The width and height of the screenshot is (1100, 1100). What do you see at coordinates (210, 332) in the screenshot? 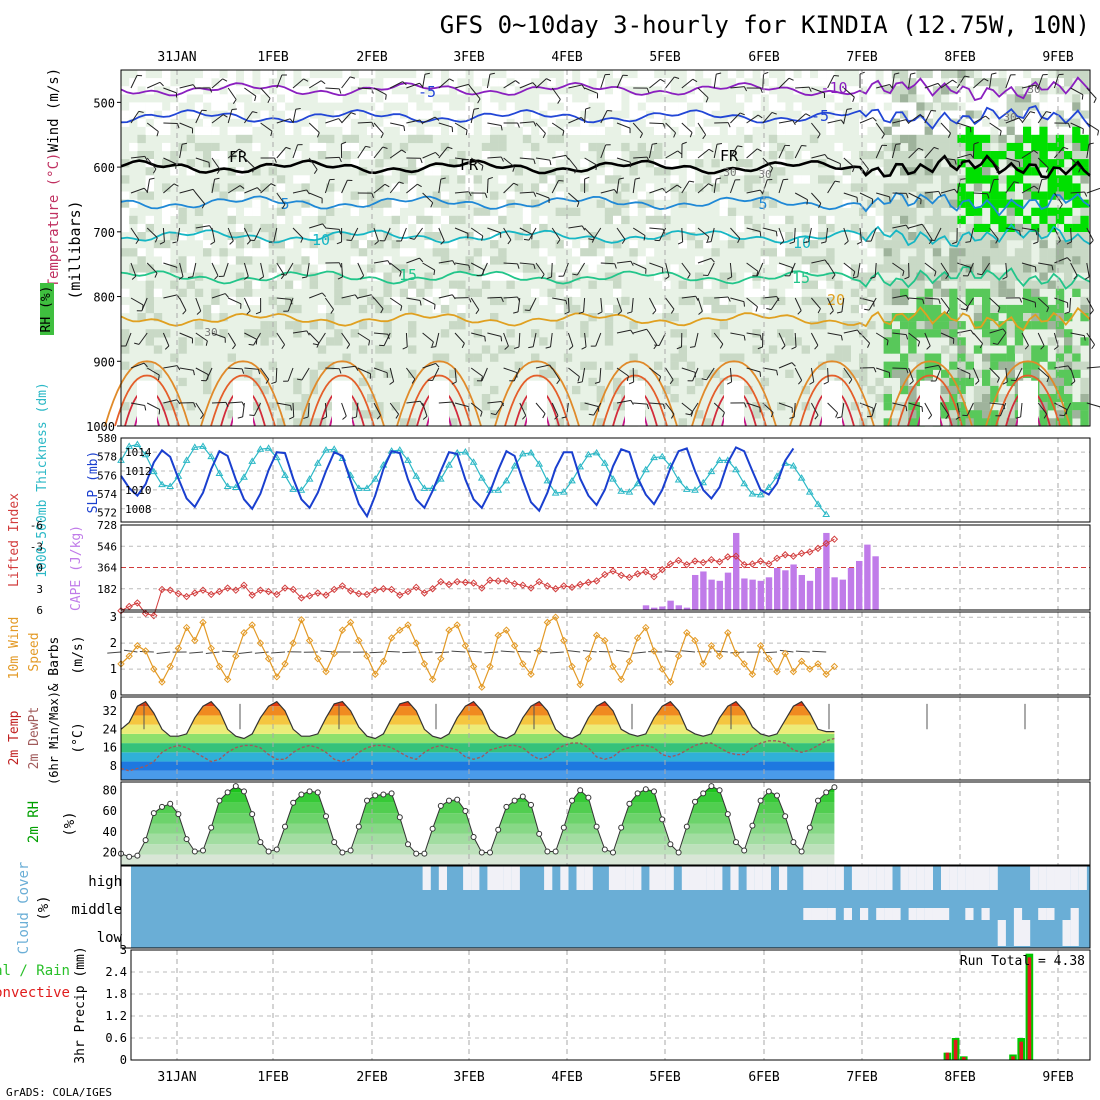
I see `contour-label: 30` at bounding box center [210, 332].